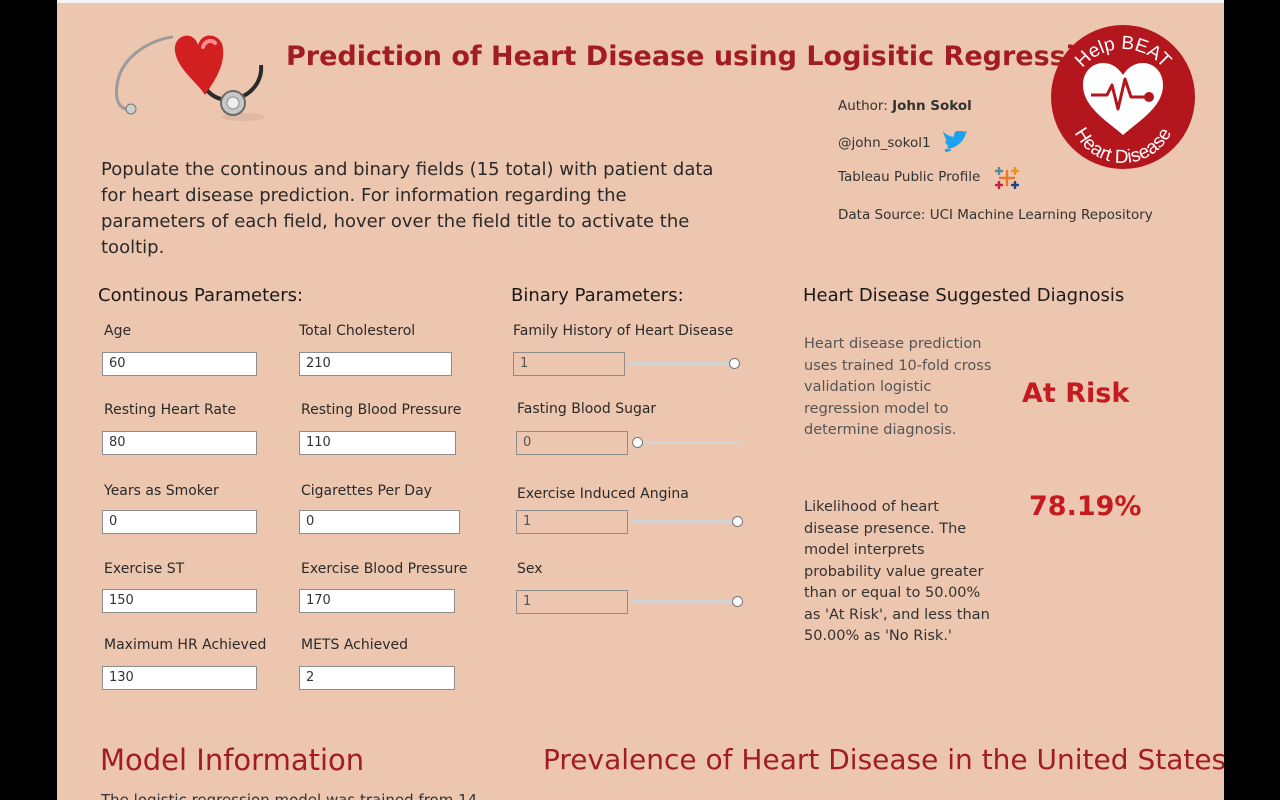 This screenshot has width=1280, height=800. Describe the element at coordinates (871, 507) in the screenshot. I see `likelihood-line: Likelihood of heart` at that location.